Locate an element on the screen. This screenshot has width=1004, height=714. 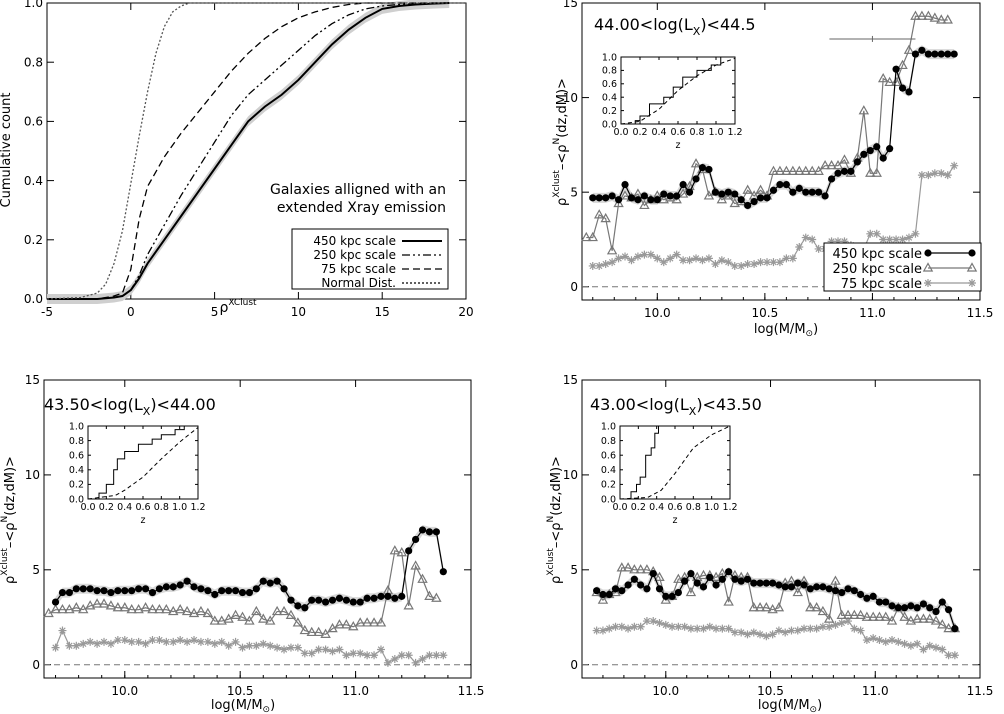
cdf-annotation-line-1: Galaxies alligned with an is located at coordinates (358, 190).